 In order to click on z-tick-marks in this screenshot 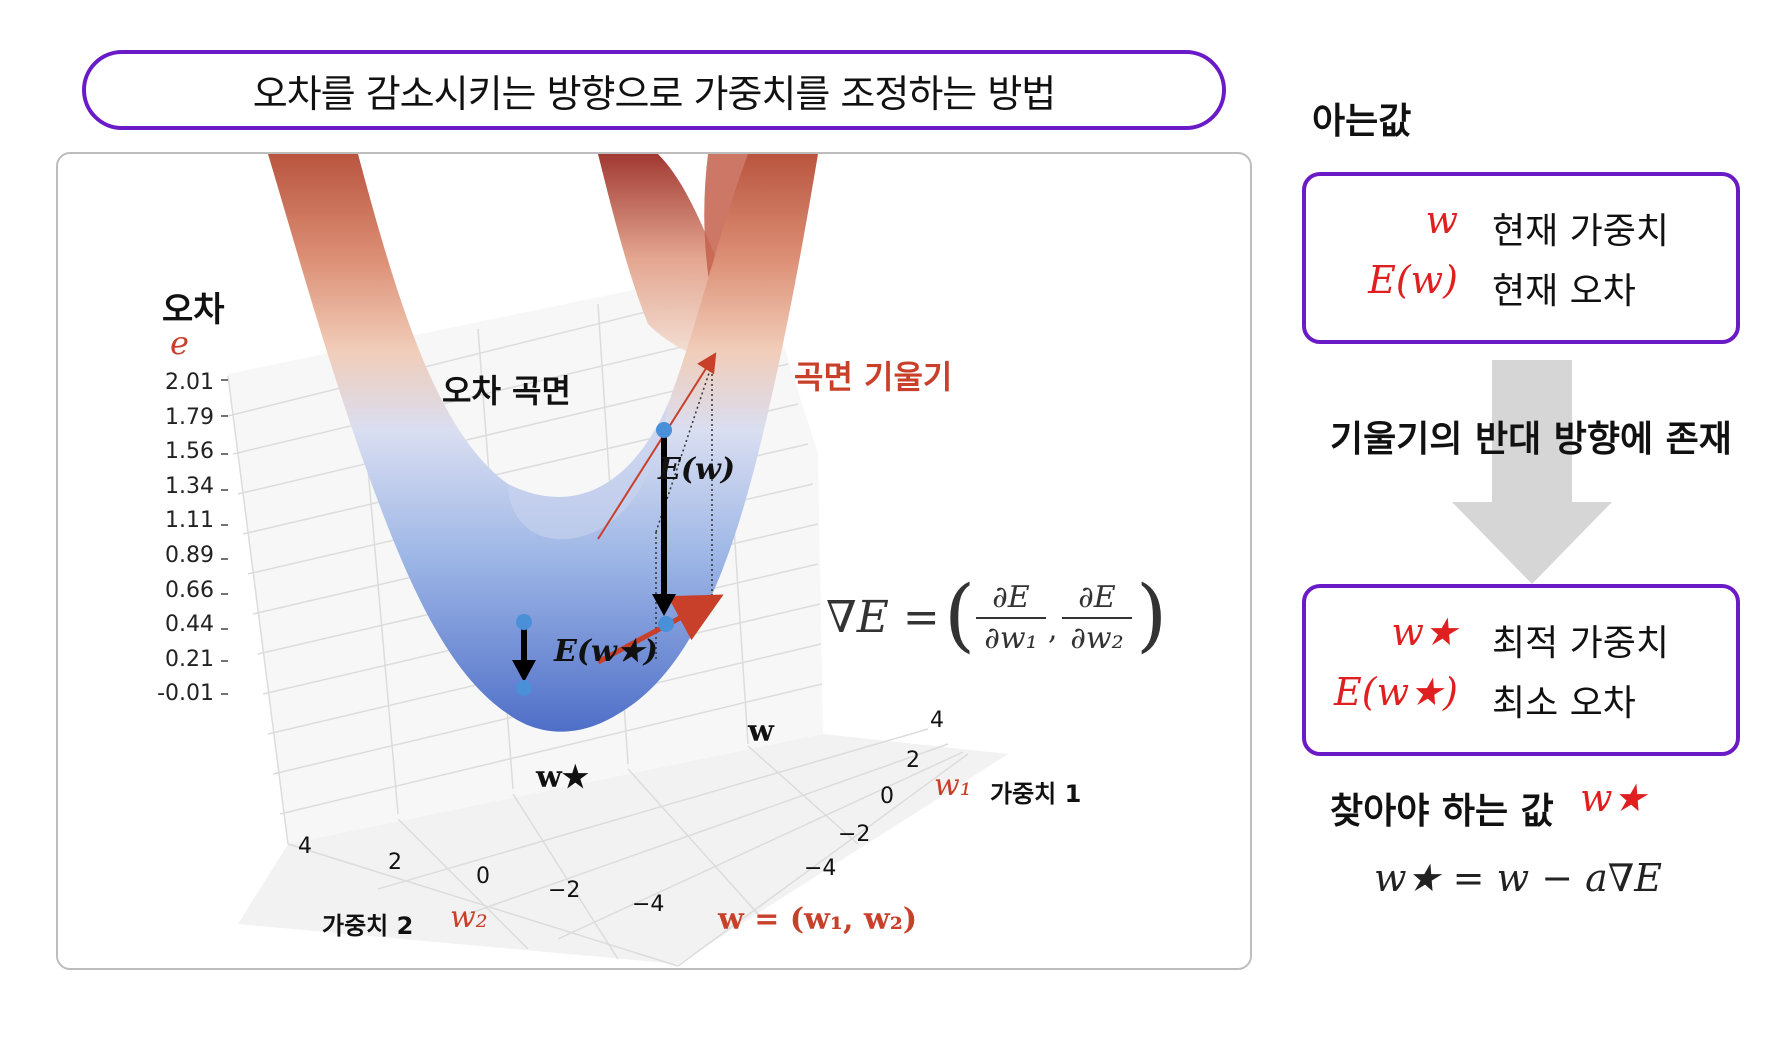, I will do `click(224, 537)`.